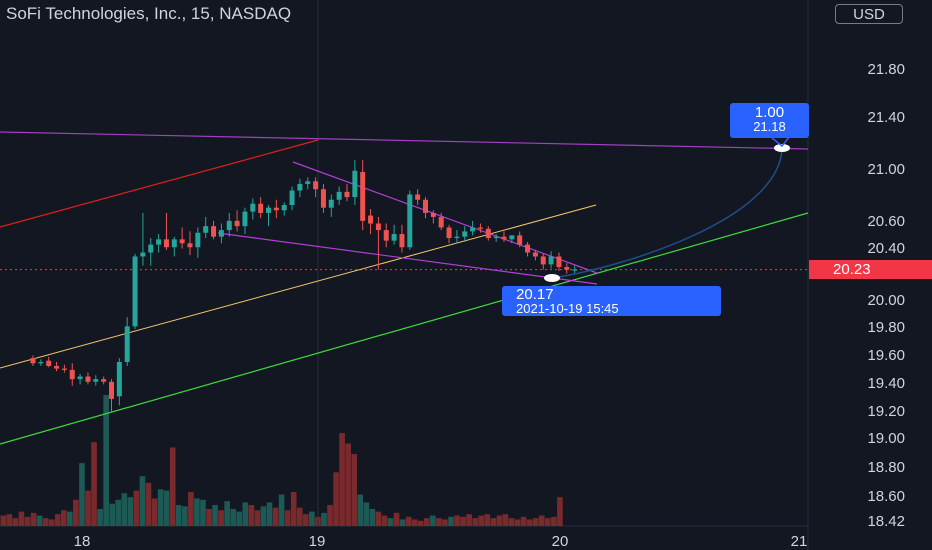  What do you see at coordinates (869, 14) in the screenshot?
I see `currency-button: USD` at bounding box center [869, 14].